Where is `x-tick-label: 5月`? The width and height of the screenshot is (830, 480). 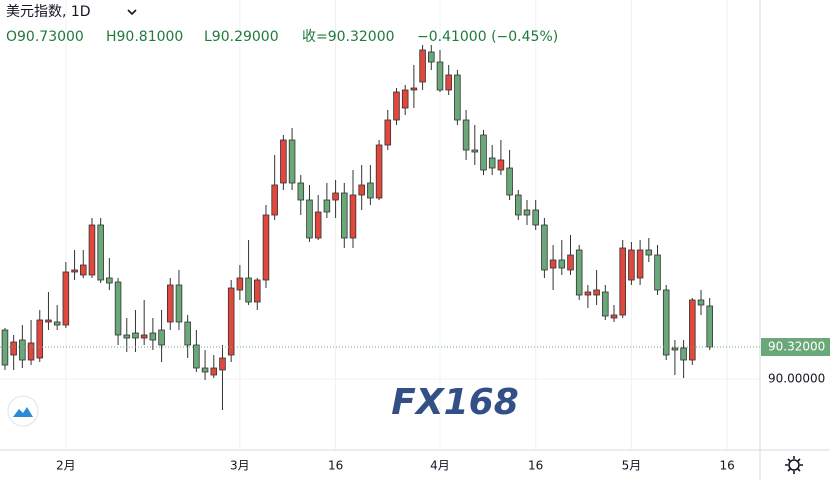
x-tick-label: 5月 is located at coordinates (632, 466).